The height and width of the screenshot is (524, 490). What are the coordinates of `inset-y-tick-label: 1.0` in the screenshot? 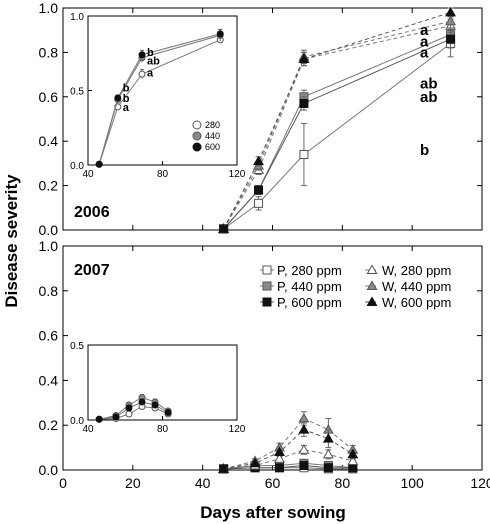 It's located at (77, 17).